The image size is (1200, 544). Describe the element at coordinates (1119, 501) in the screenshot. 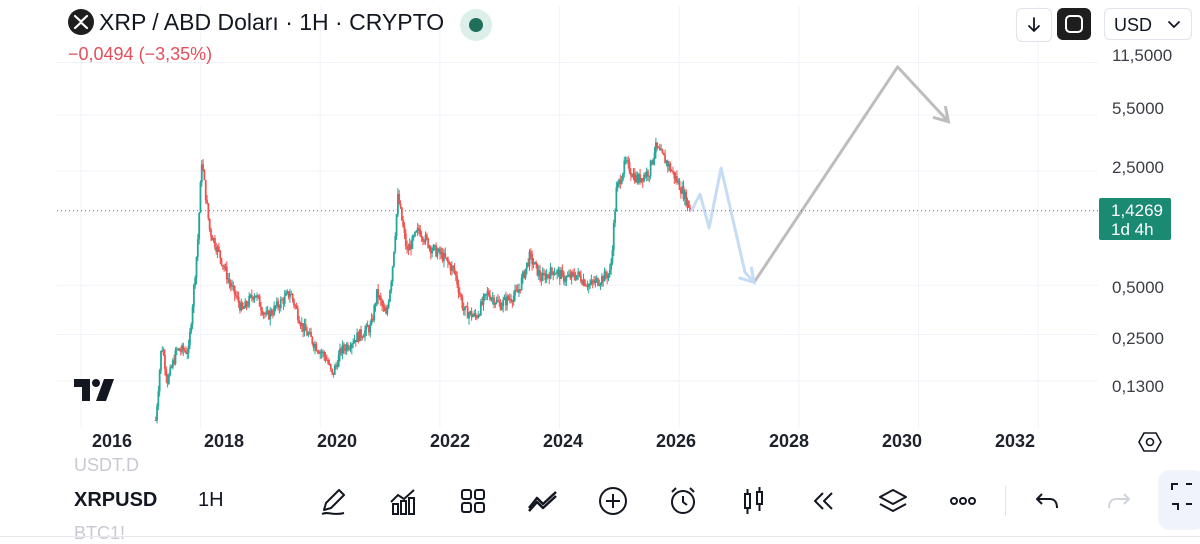

I see `redo-button` at that location.